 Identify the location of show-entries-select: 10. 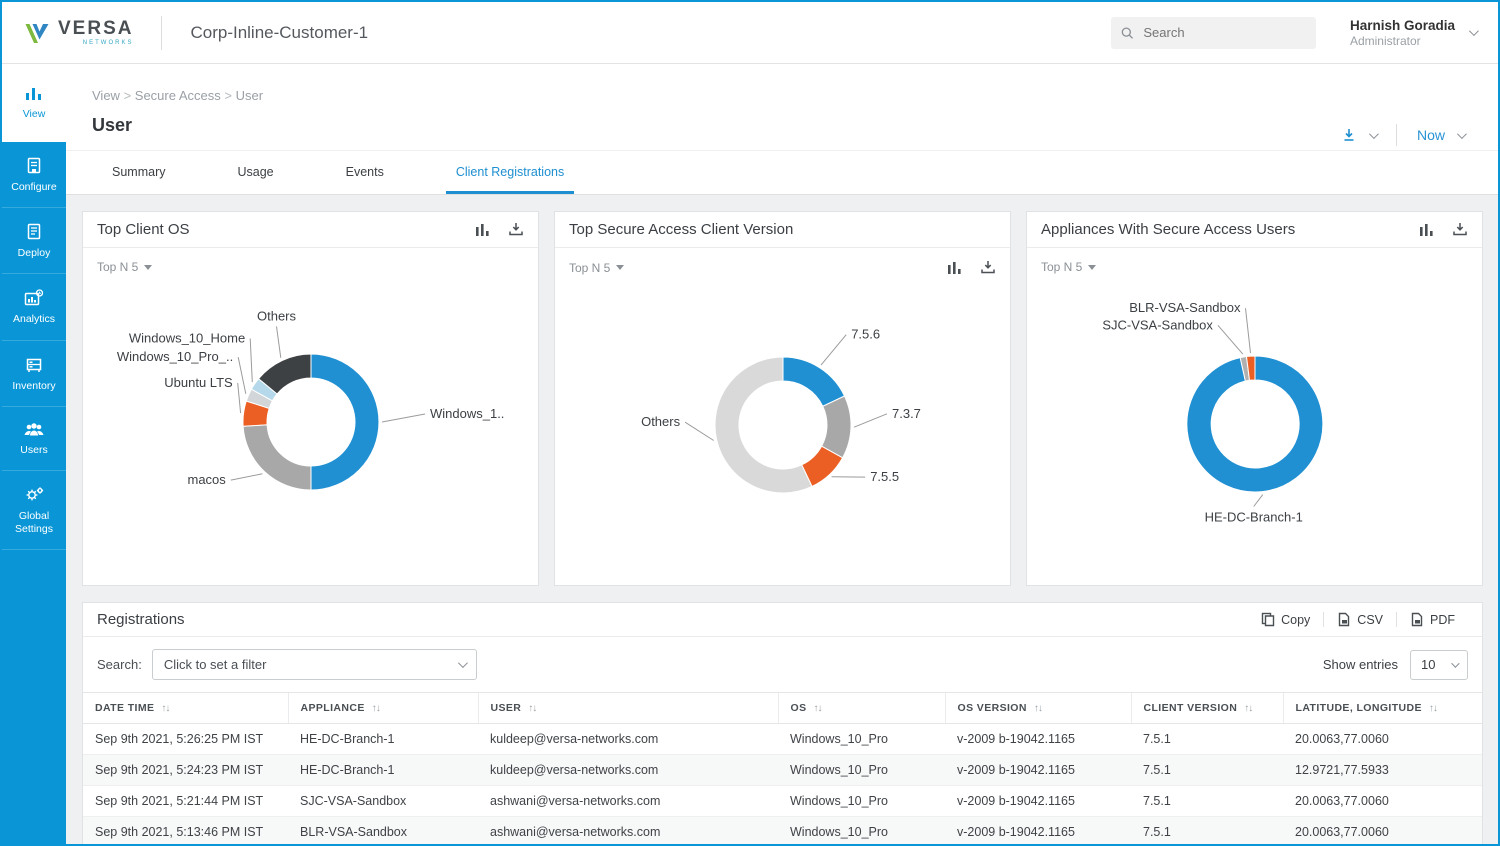
(1439, 664).